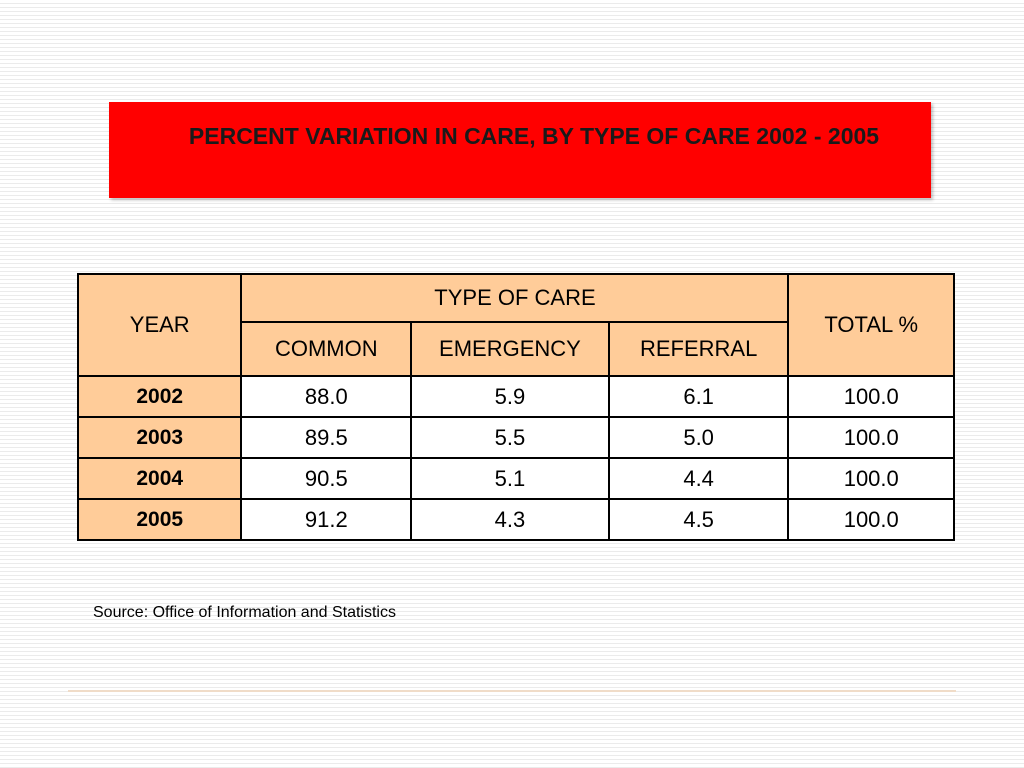 This screenshot has height=768, width=1024. What do you see at coordinates (326, 396) in the screenshot?
I see `common-cell: 88.0` at bounding box center [326, 396].